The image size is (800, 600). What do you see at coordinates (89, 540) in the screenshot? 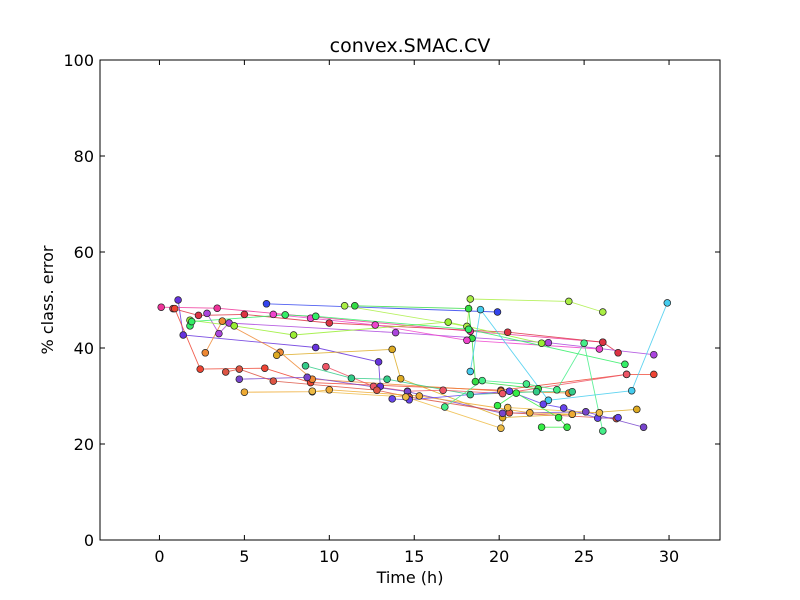
I see `y-tick-label: 0` at bounding box center [89, 540].